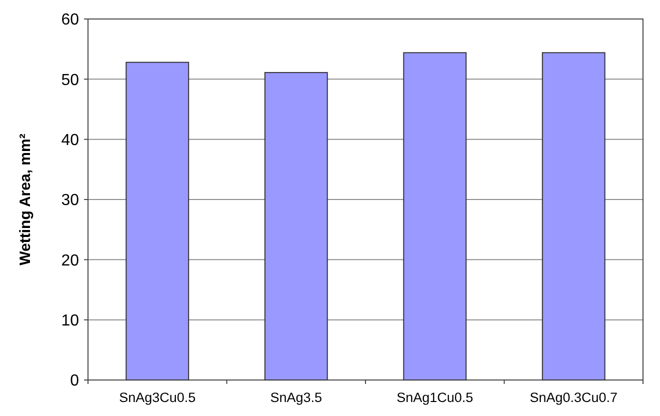 The image size is (660, 416). What do you see at coordinates (70, 261) in the screenshot?
I see `y-tick-label: 20` at bounding box center [70, 261].